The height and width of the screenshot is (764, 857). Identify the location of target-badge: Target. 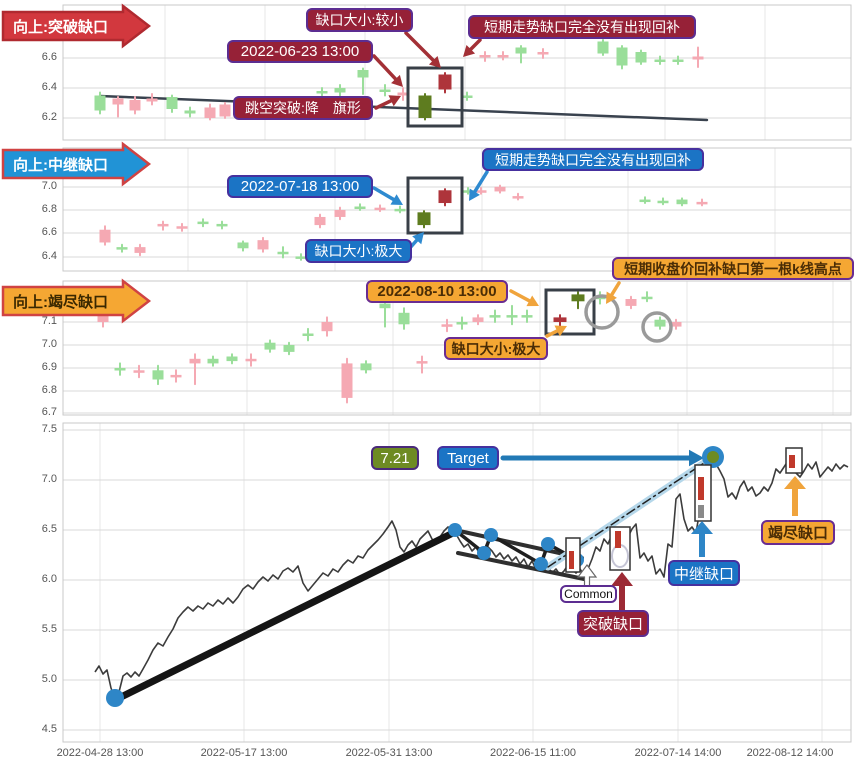
(468, 458).